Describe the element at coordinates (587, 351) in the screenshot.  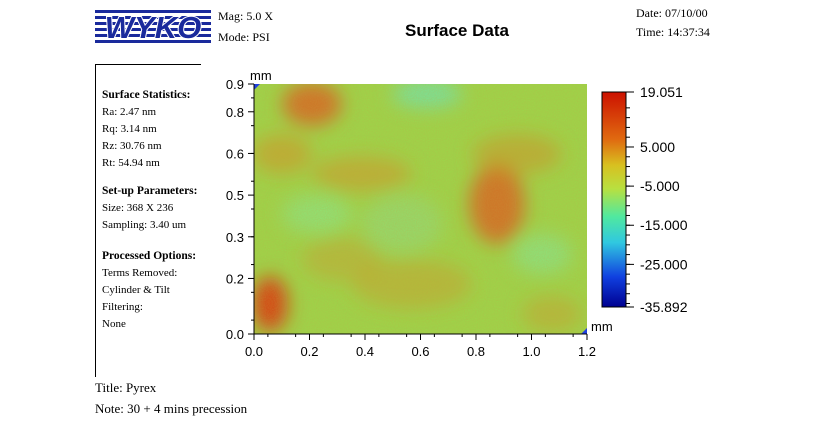
I see `x-tick-label: 1.2` at that location.